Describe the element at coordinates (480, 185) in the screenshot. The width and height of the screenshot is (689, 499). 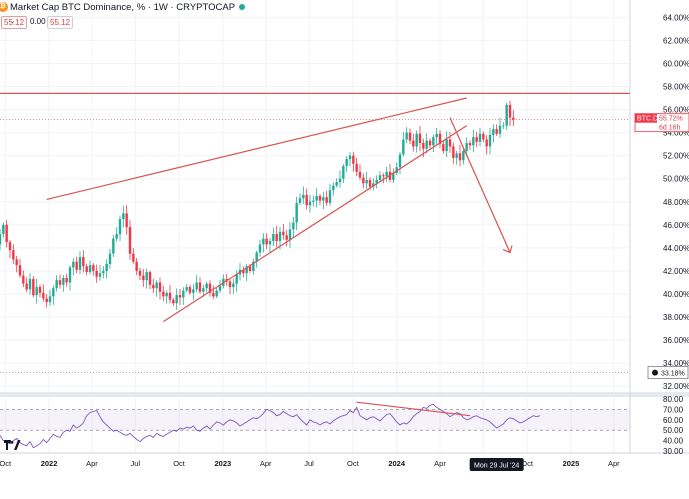
I see `projection-arrow-line` at that location.